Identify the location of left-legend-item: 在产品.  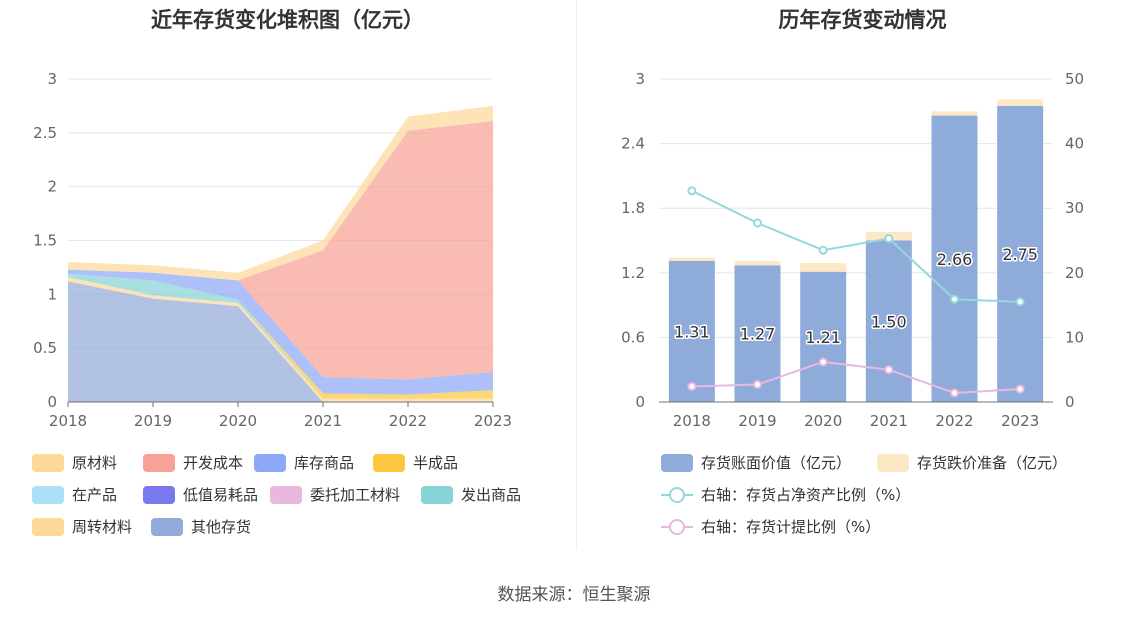
(74, 494).